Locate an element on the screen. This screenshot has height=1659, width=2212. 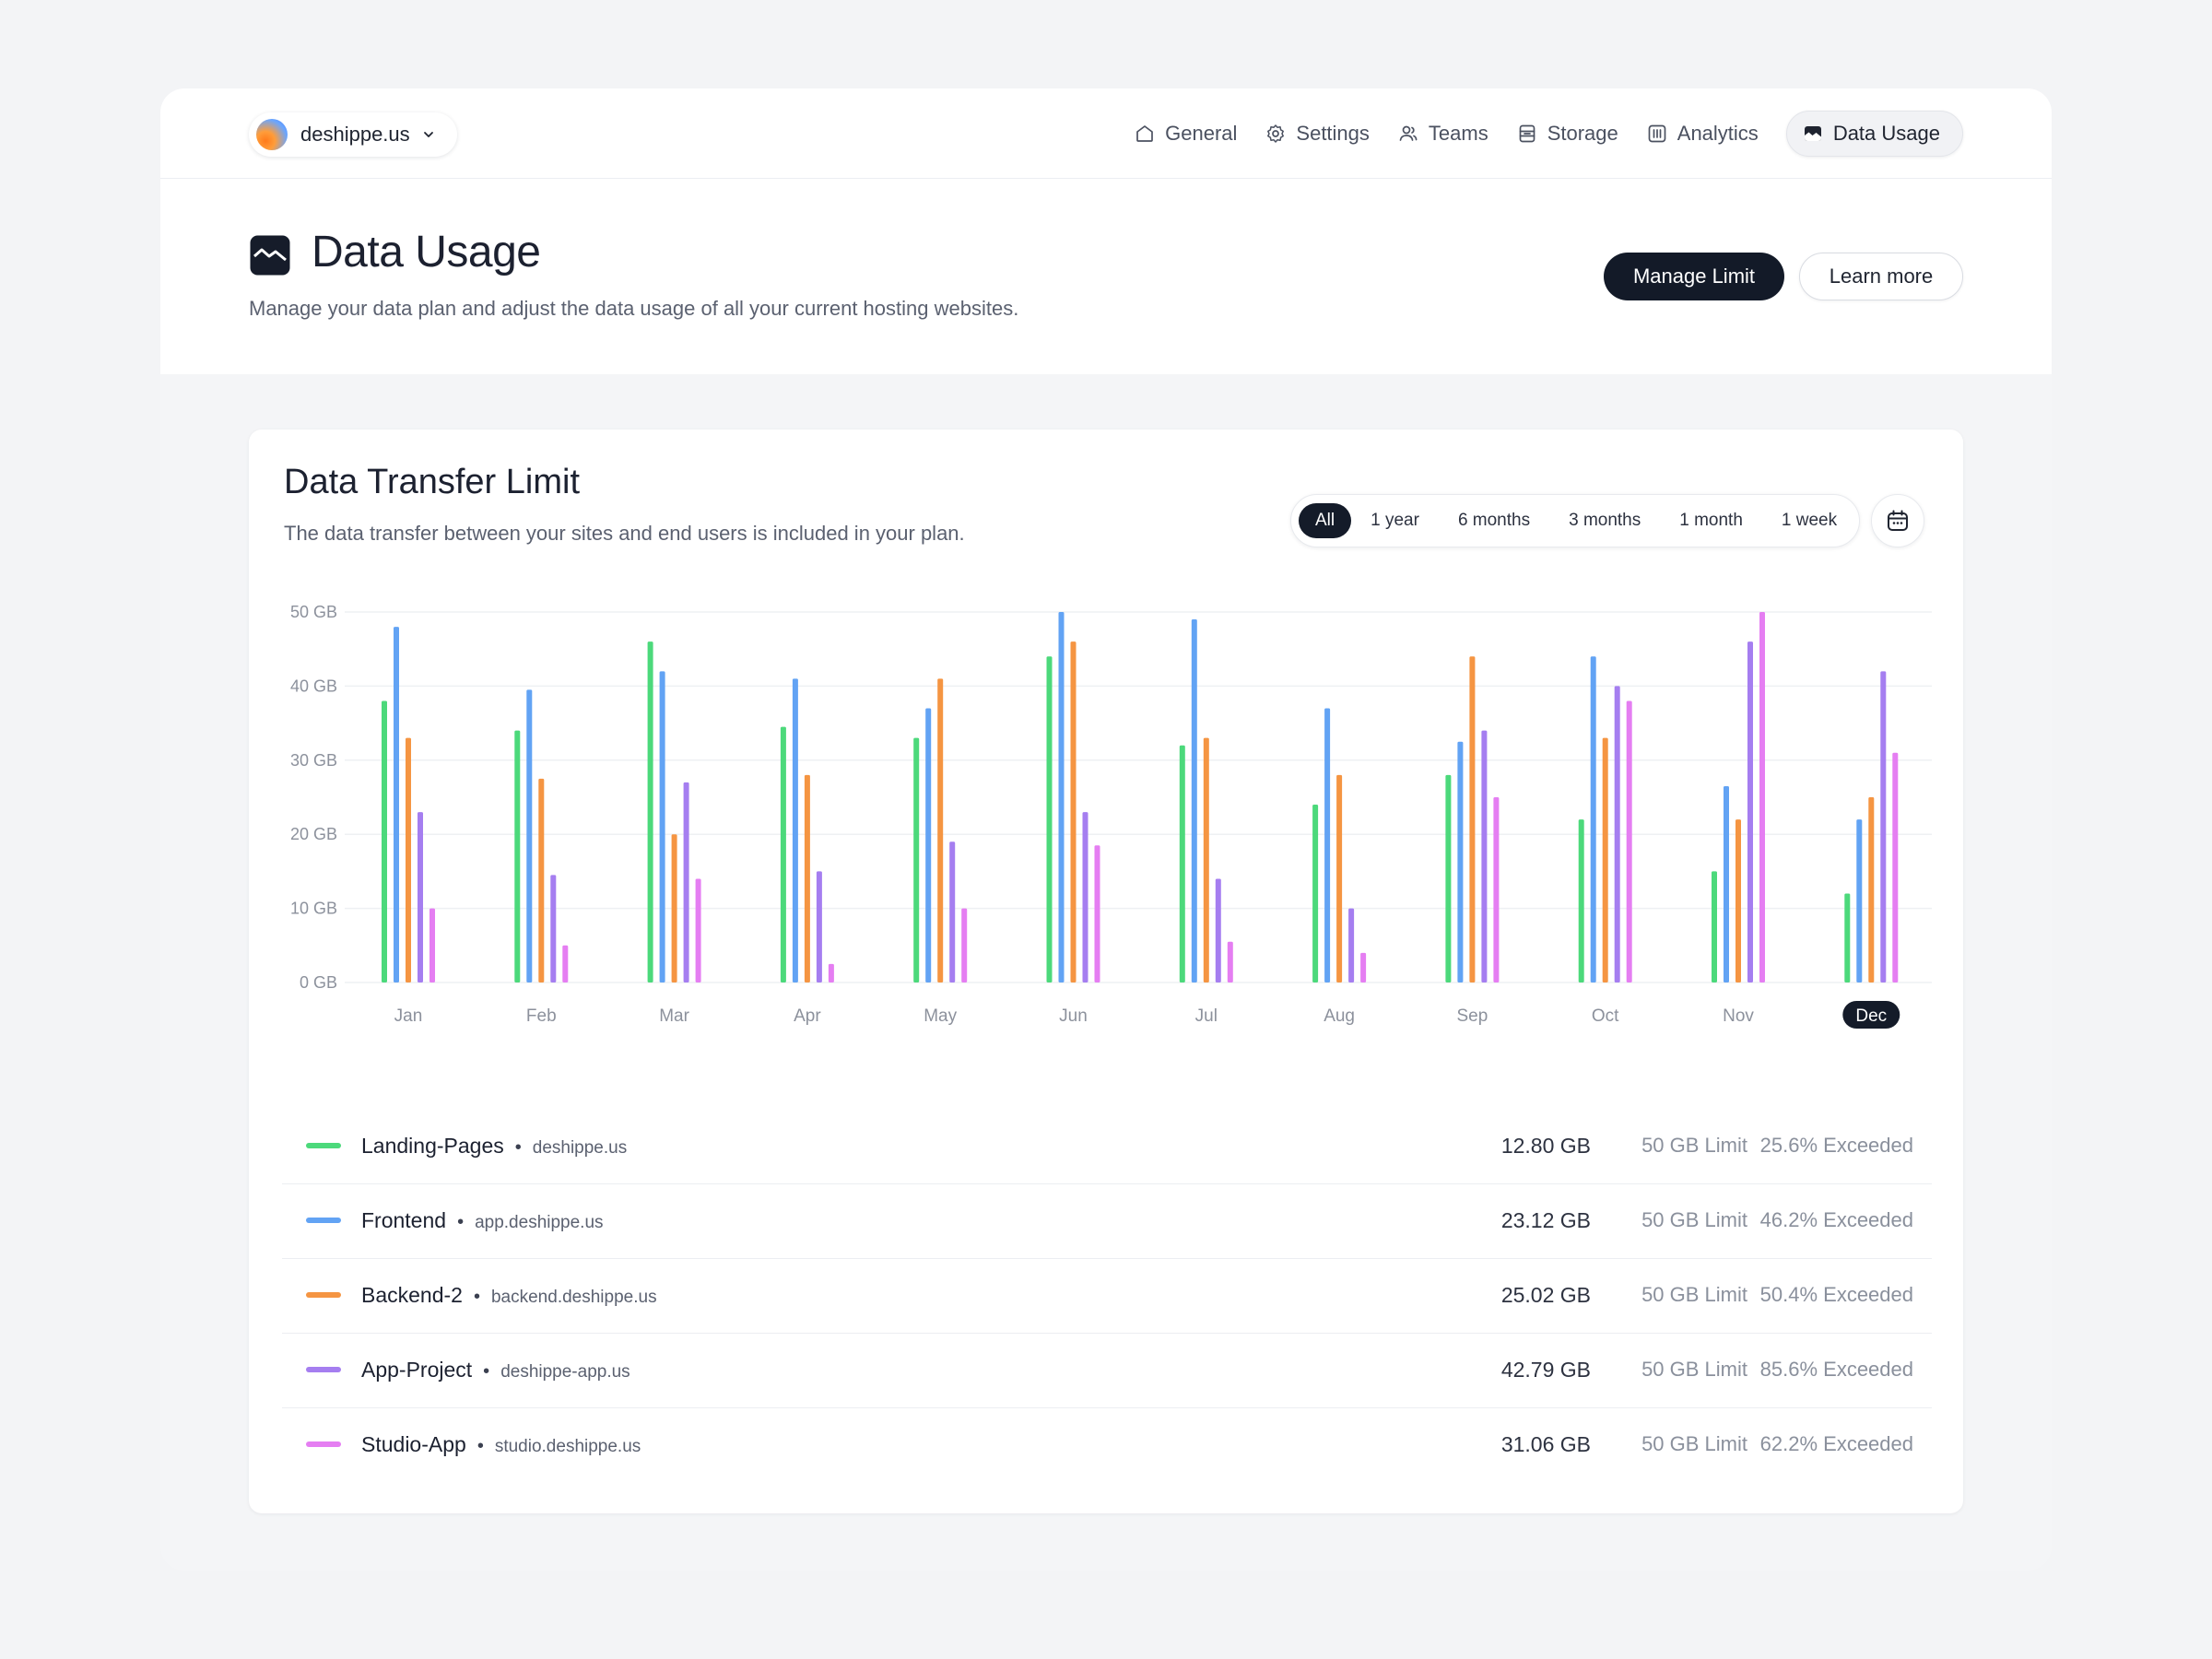
range-option-1-month: 1 month is located at coordinates (1711, 520).